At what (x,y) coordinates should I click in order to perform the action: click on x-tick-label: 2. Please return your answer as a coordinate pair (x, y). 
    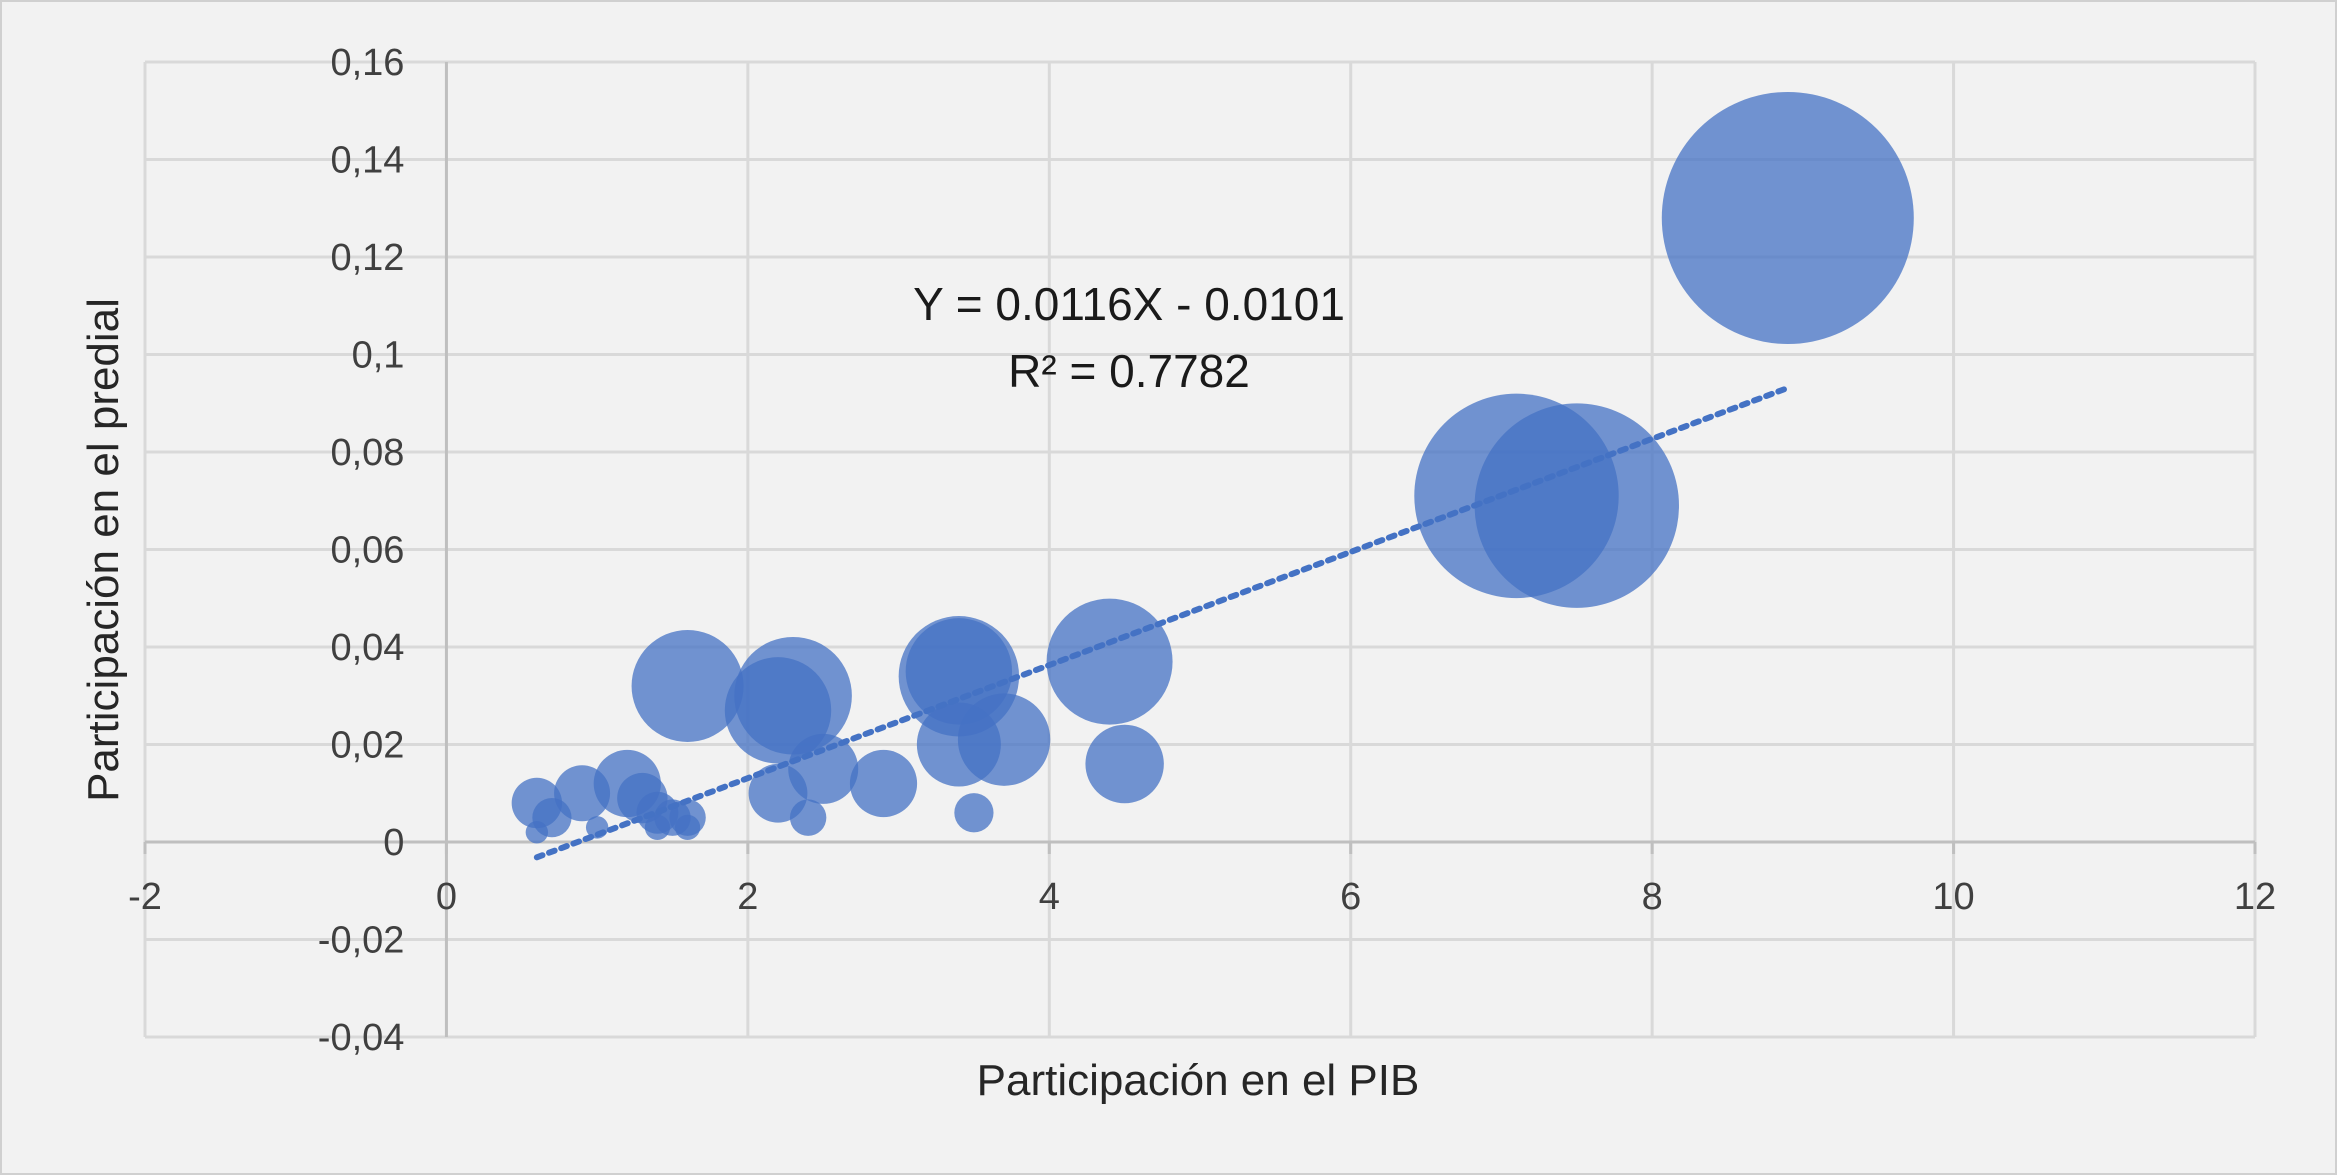
    Looking at the image, I should click on (747, 897).